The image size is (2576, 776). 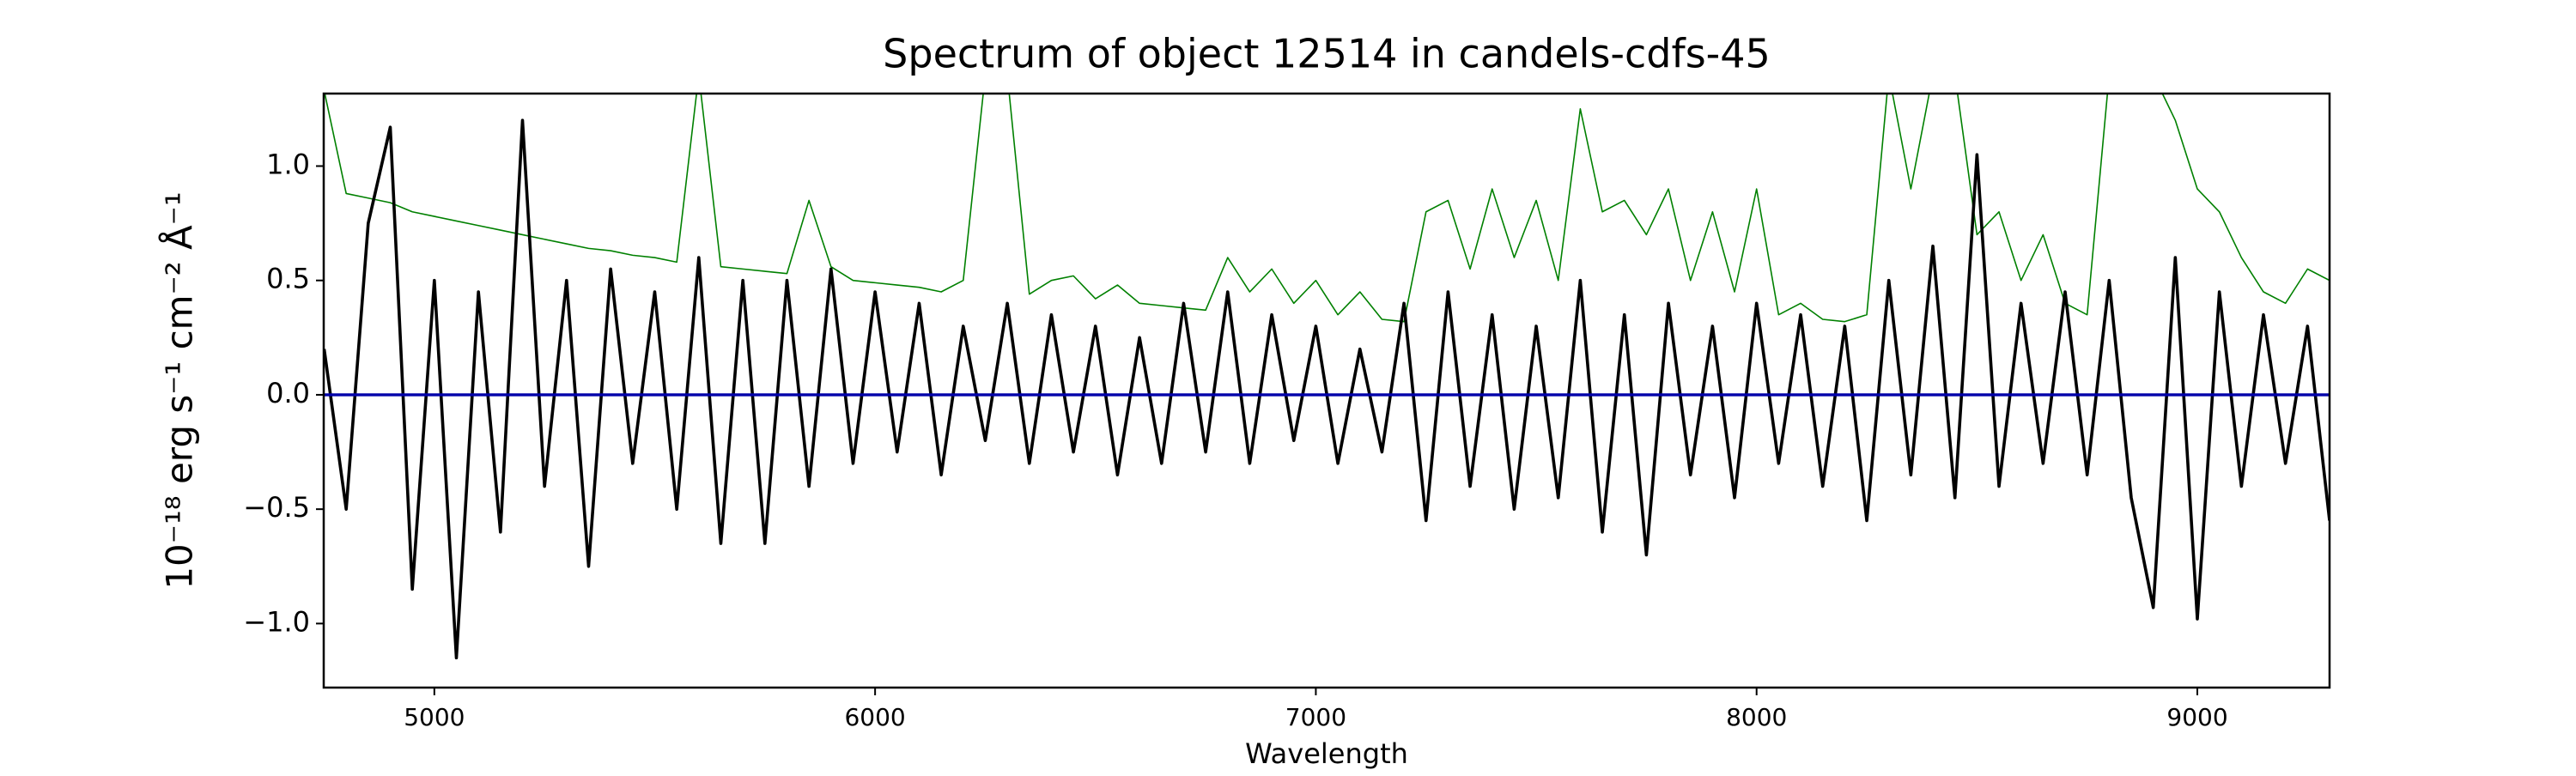 What do you see at coordinates (288, 393) in the screenshot?
I see `y-tick-label: 0.0` at bounding box center [288, 393].